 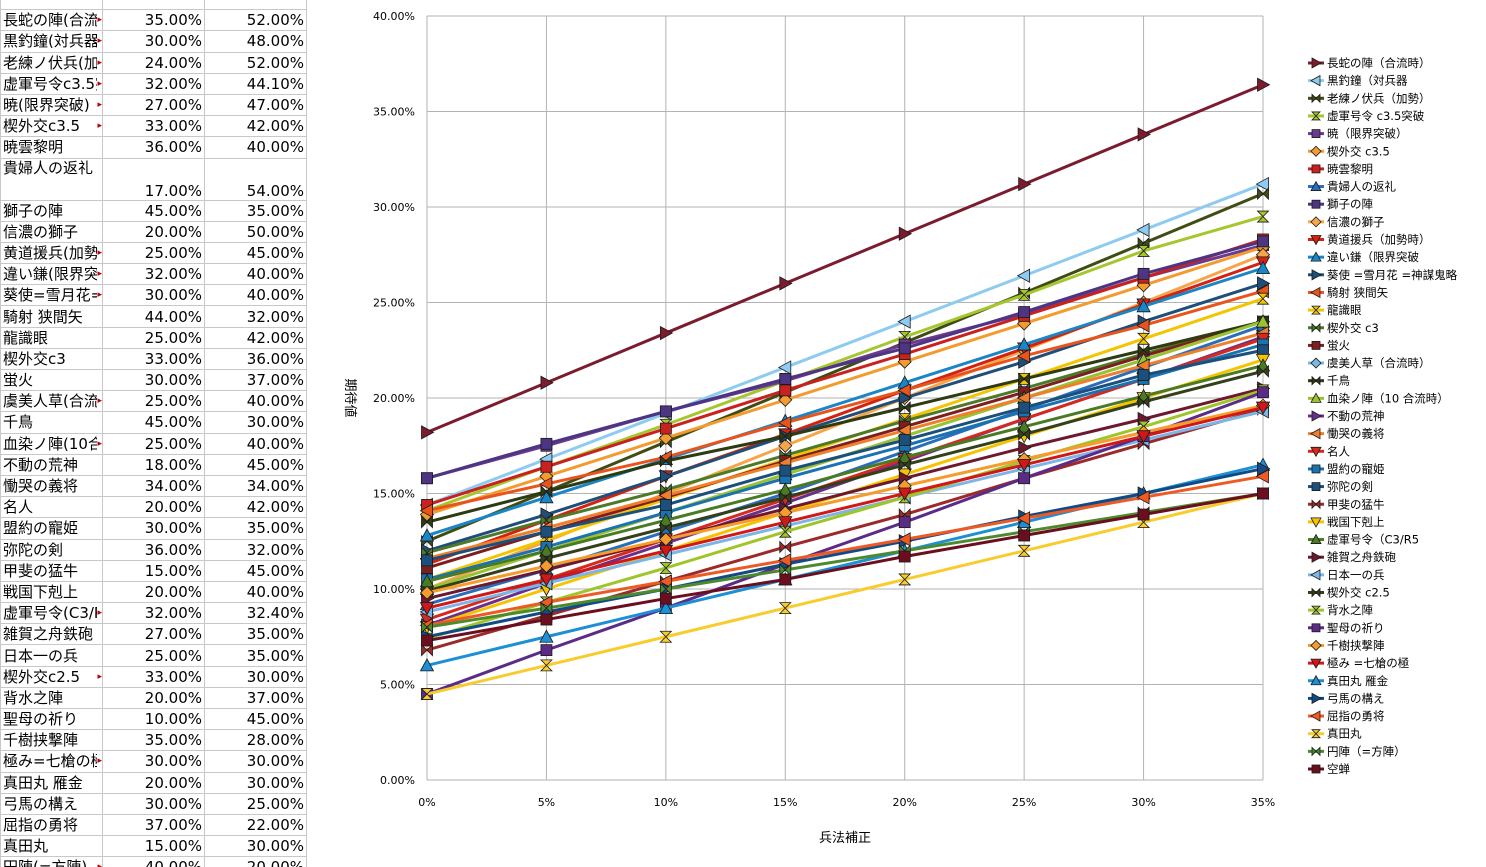 What do you see at coordinates (153, 464) in the screenshot?
I see `cell-value-a: 18.00%` at bounding box center [153, 464].